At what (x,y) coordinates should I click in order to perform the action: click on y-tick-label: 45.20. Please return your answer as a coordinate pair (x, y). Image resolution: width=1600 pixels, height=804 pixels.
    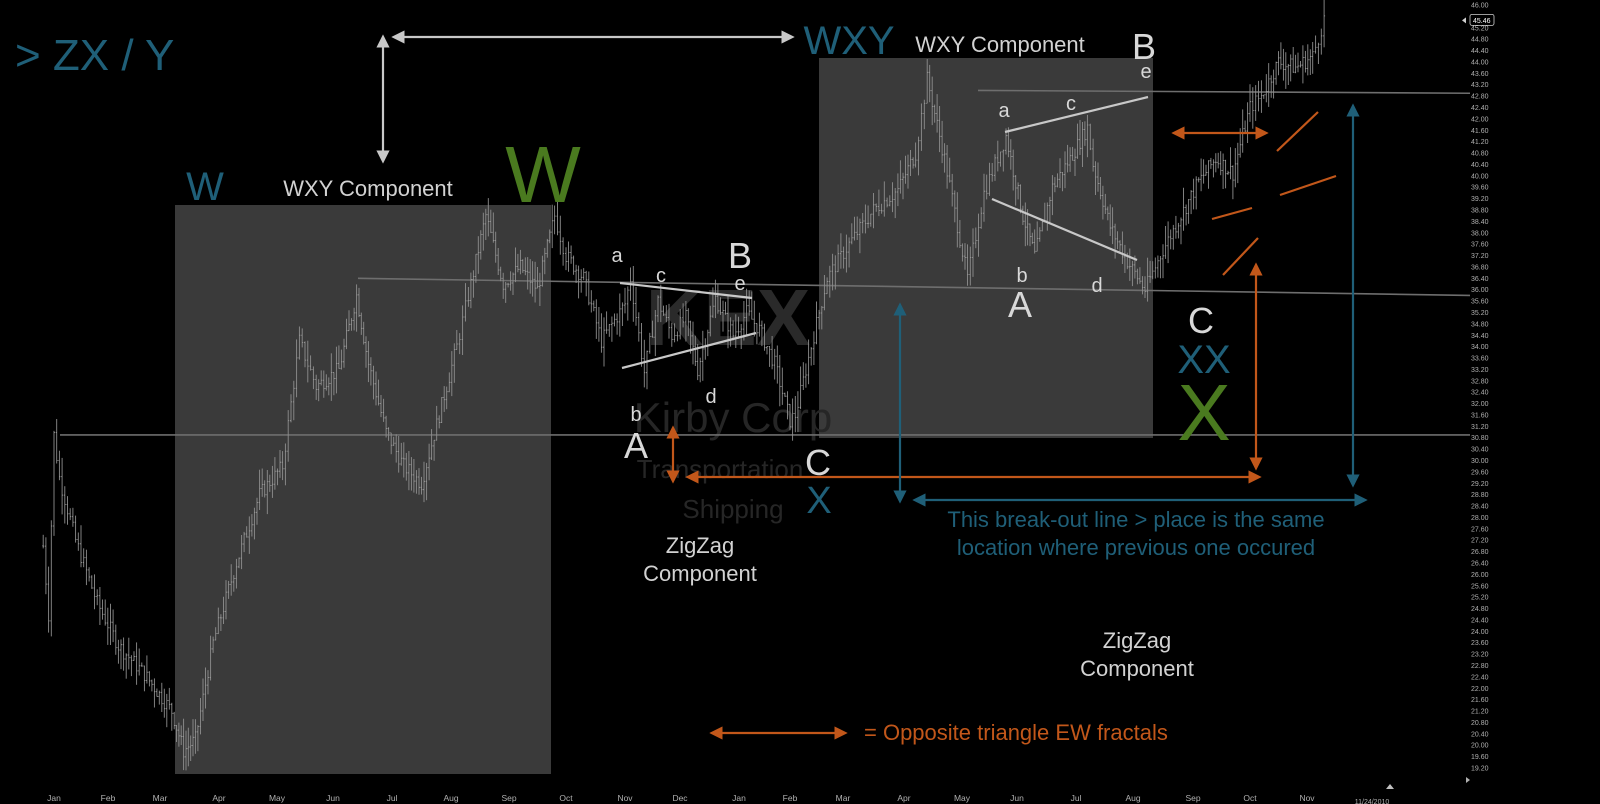
    Looking at the image, I should click on (1480, 28).